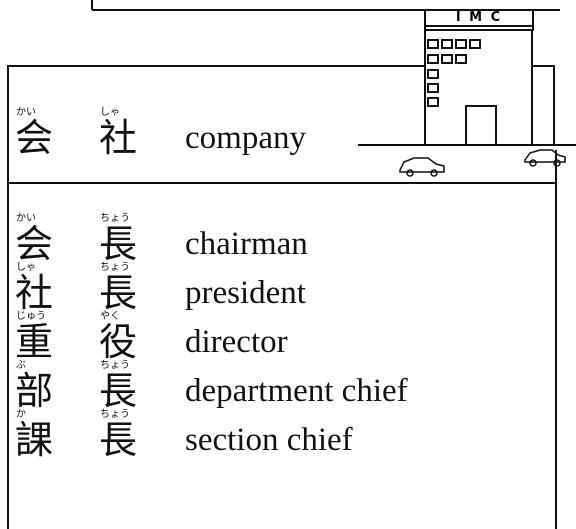 The width and height of the screenshot is (576, 529). What do you see at coordinates (269, 440) in the screenshot?
I see `english: section chief` at bounding box center [269, 440].